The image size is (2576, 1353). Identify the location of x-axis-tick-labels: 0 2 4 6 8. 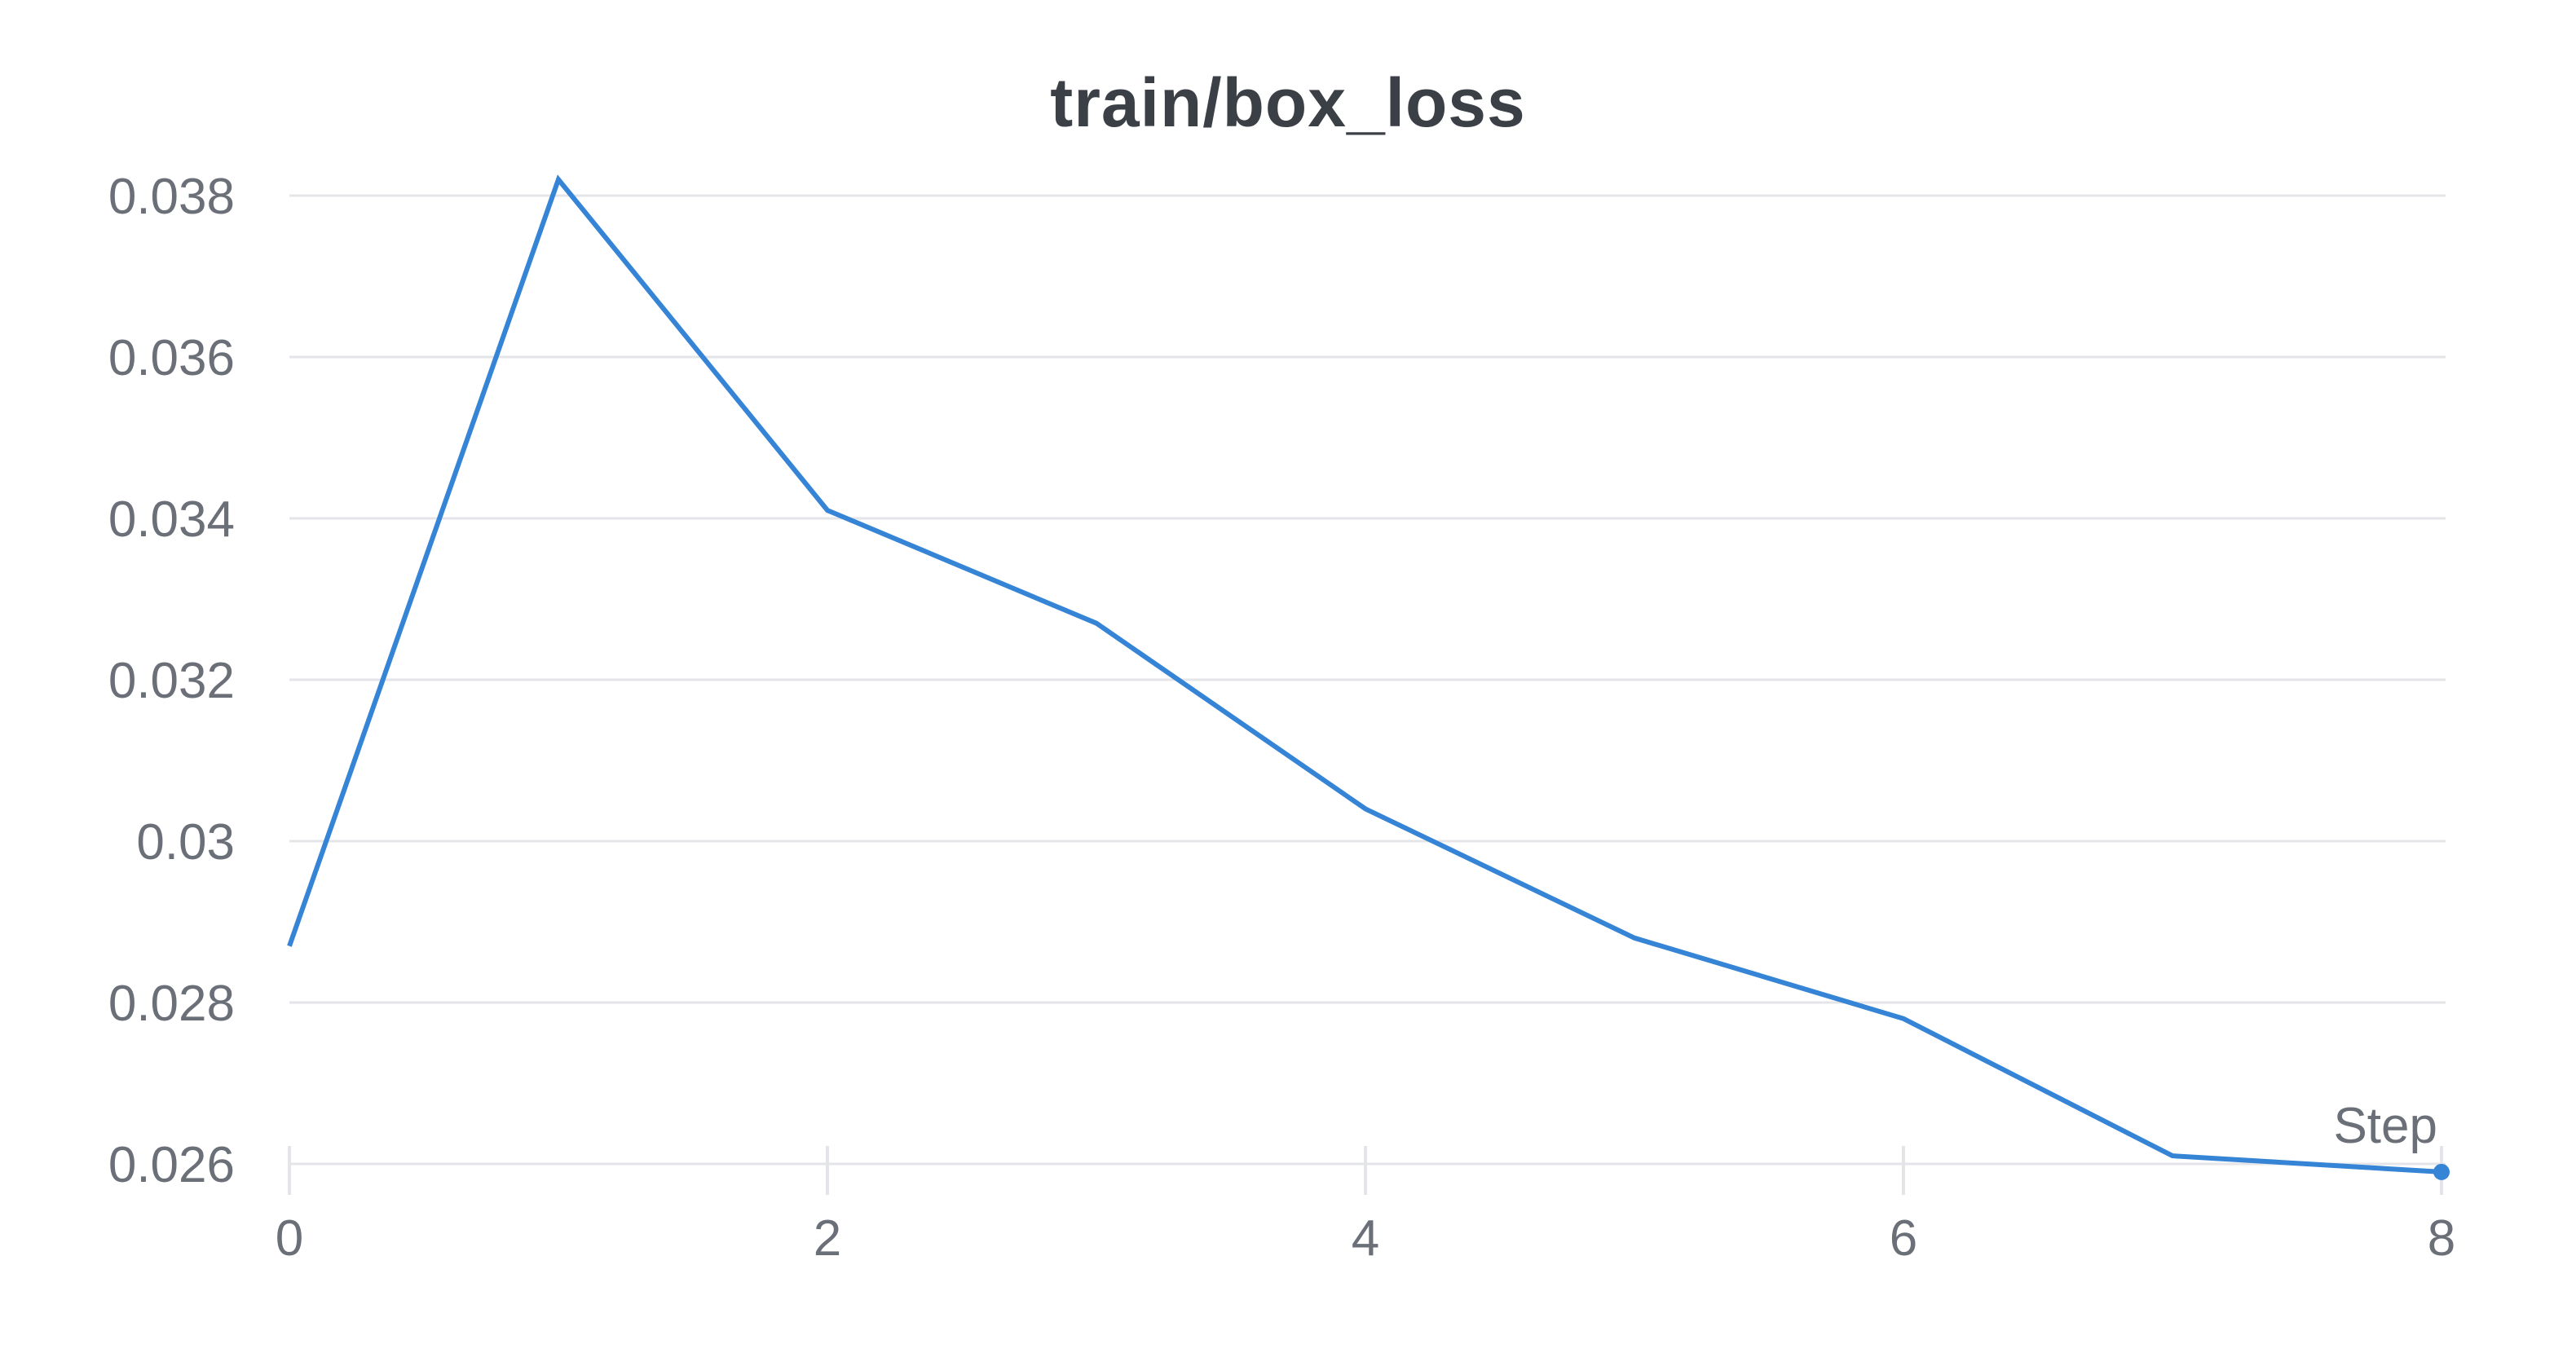
(1365, 1238).